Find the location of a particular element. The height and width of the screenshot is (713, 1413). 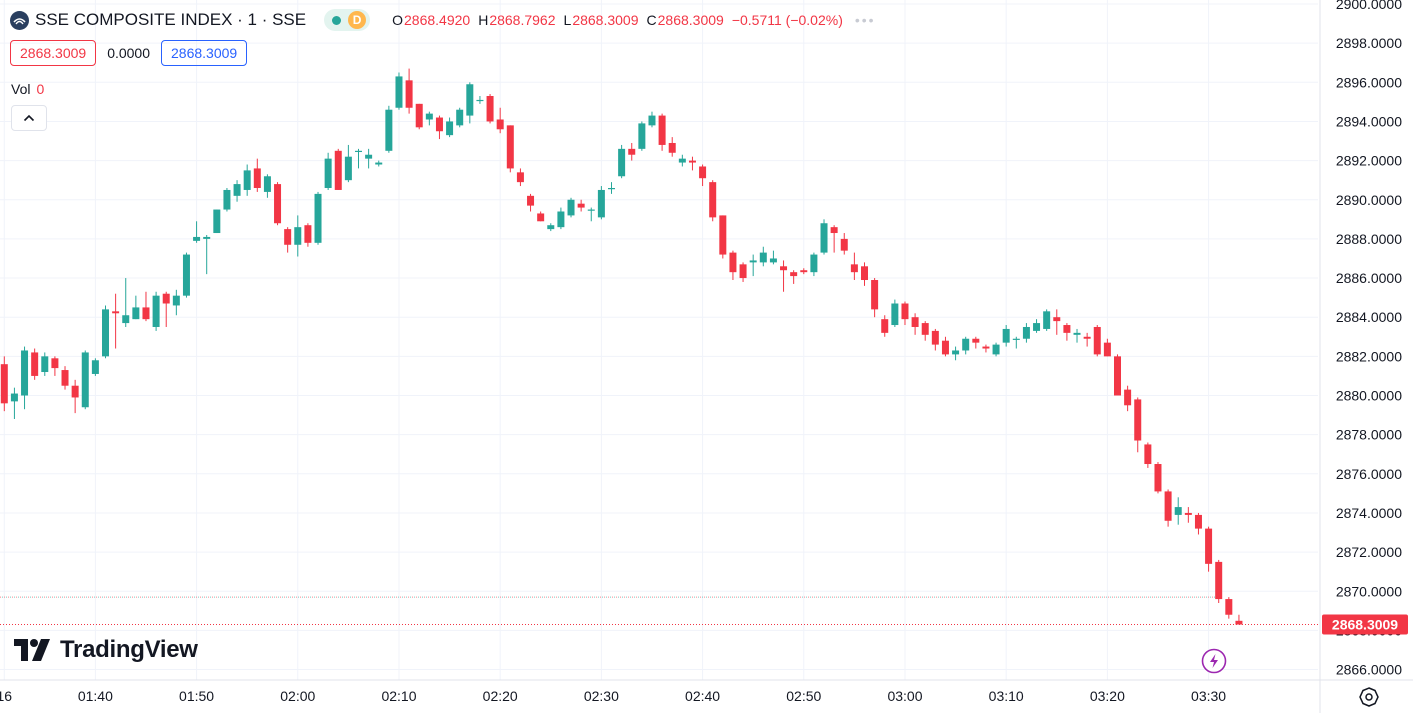

time-tick-label: 03:00 is located at coordinates (904, 696).